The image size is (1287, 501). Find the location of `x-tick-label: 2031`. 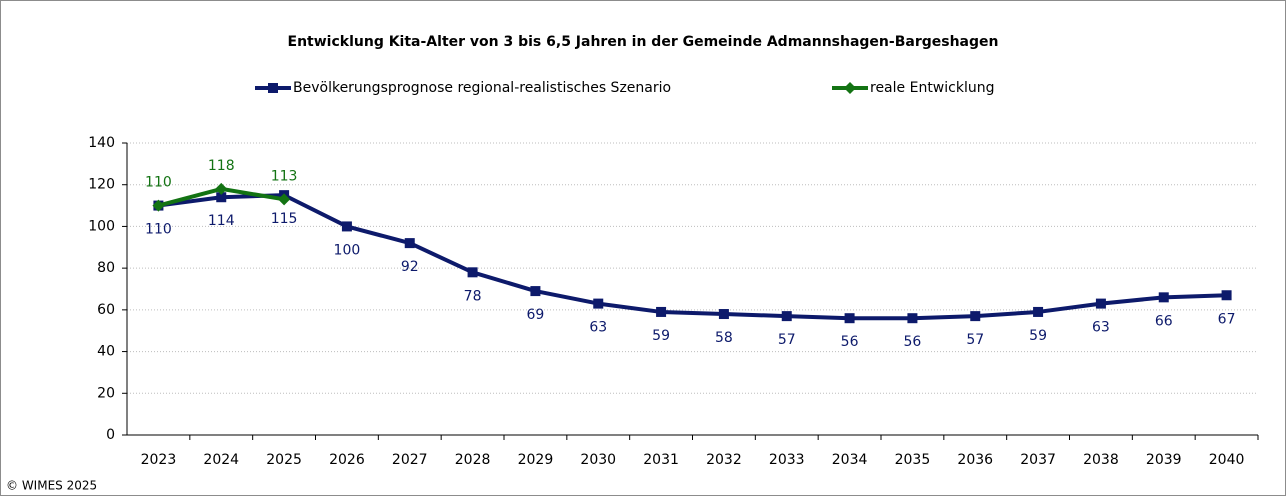

x-tick-label: 2031 is located at coordinates (661, 460).